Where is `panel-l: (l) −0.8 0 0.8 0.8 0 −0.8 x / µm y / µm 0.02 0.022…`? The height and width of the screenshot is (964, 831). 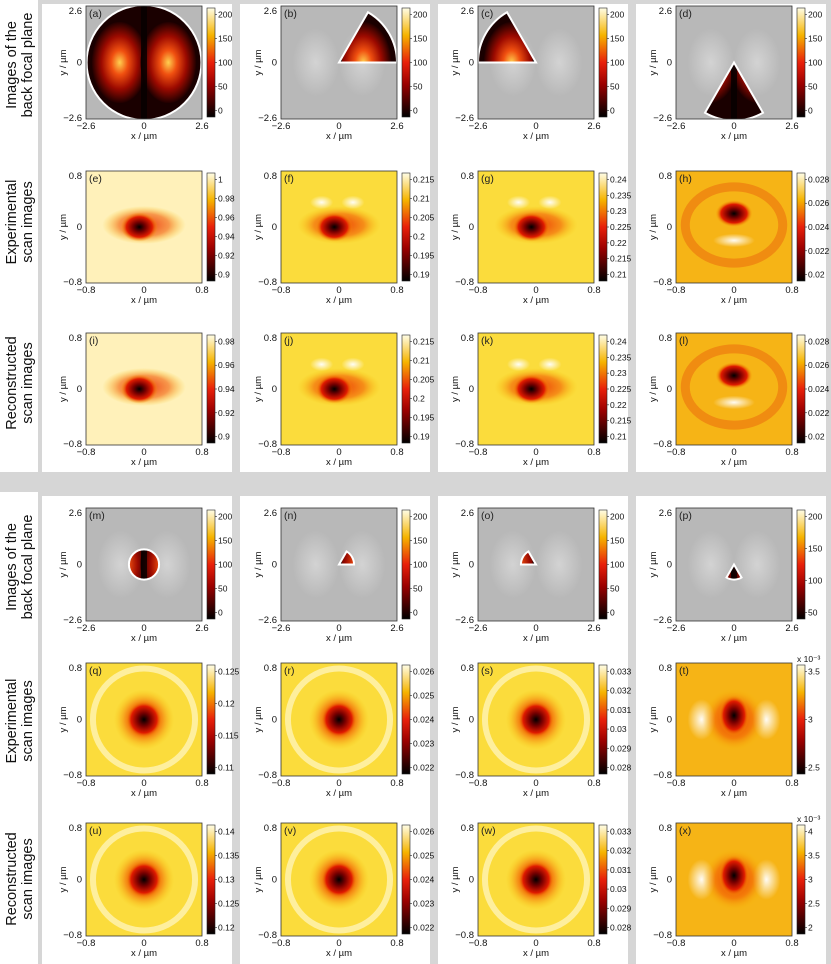 panel-l: (l) −0.8 0 0.8 0.8 0 −0.8 x / µm y / µm 0.02 0.022… is located at coordinates (739, 400).